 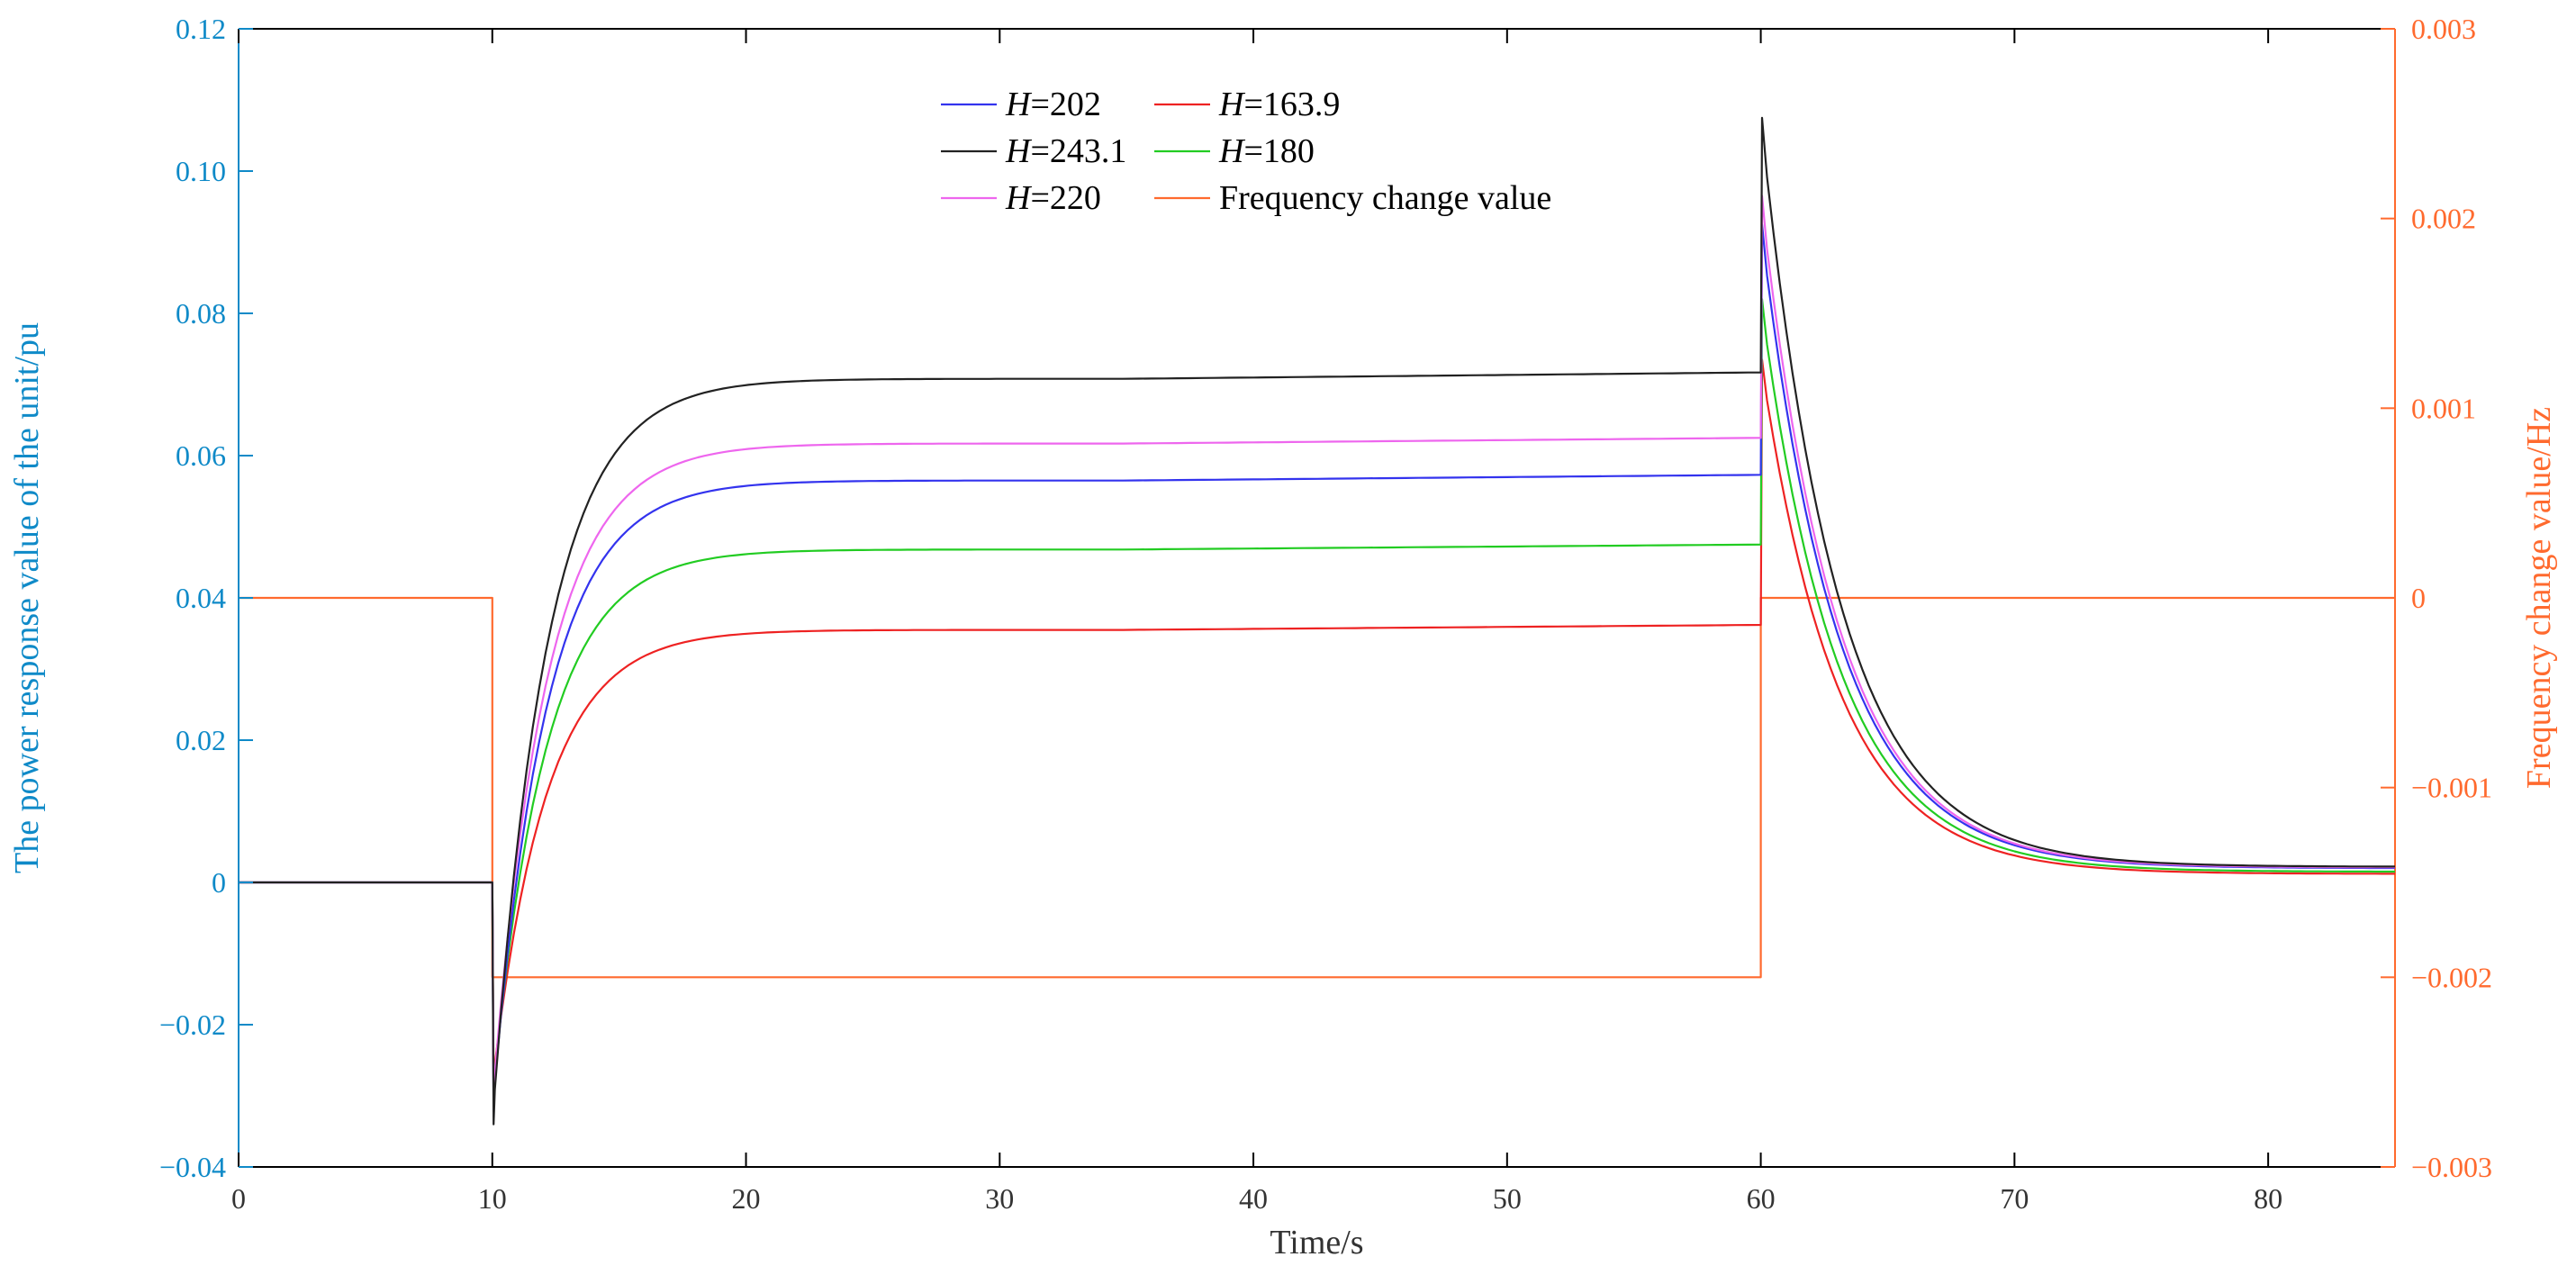 What do you see at coordinates (1507, 1198) in the screenshot?
I see `x-tick-label: 50` at bounding box center [1507, 1198].